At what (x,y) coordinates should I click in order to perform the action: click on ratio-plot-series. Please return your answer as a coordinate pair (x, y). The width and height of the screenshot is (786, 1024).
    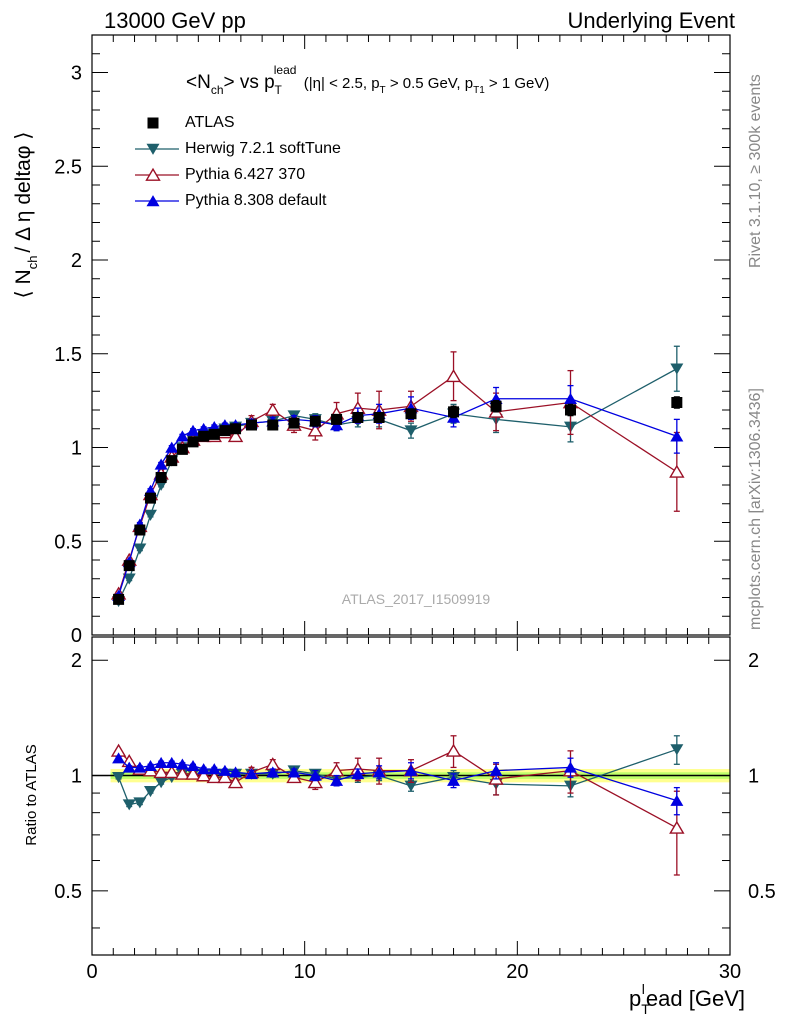
    Looking at the image, I should click on (397, 805).